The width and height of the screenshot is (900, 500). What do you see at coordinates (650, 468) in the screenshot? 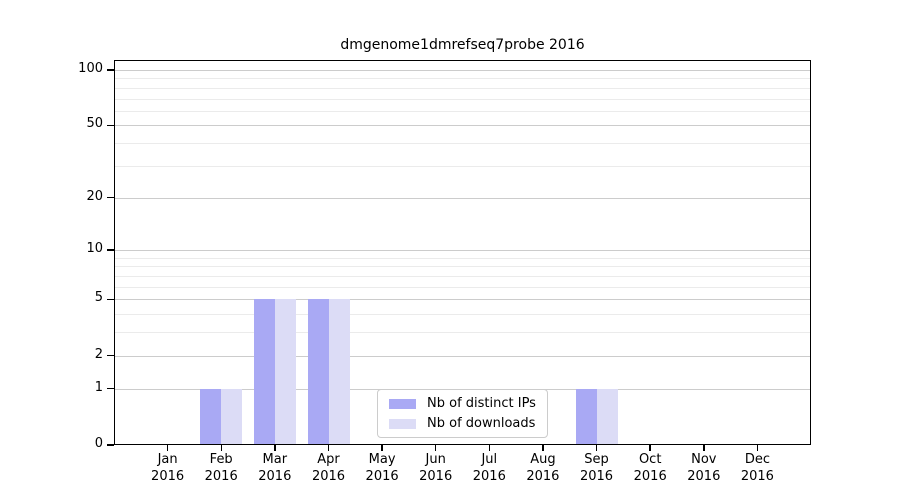
I see `x-tick-label: Oct 2016` at bounding box center [650, 468].